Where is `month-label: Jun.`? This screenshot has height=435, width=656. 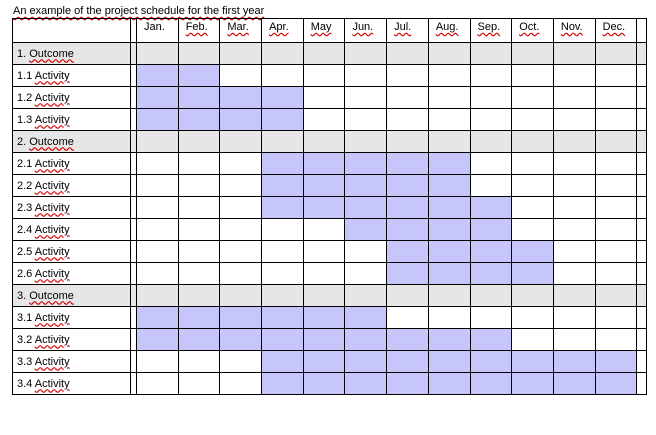 month-label: Jun. is located at coordinates (363, 27).